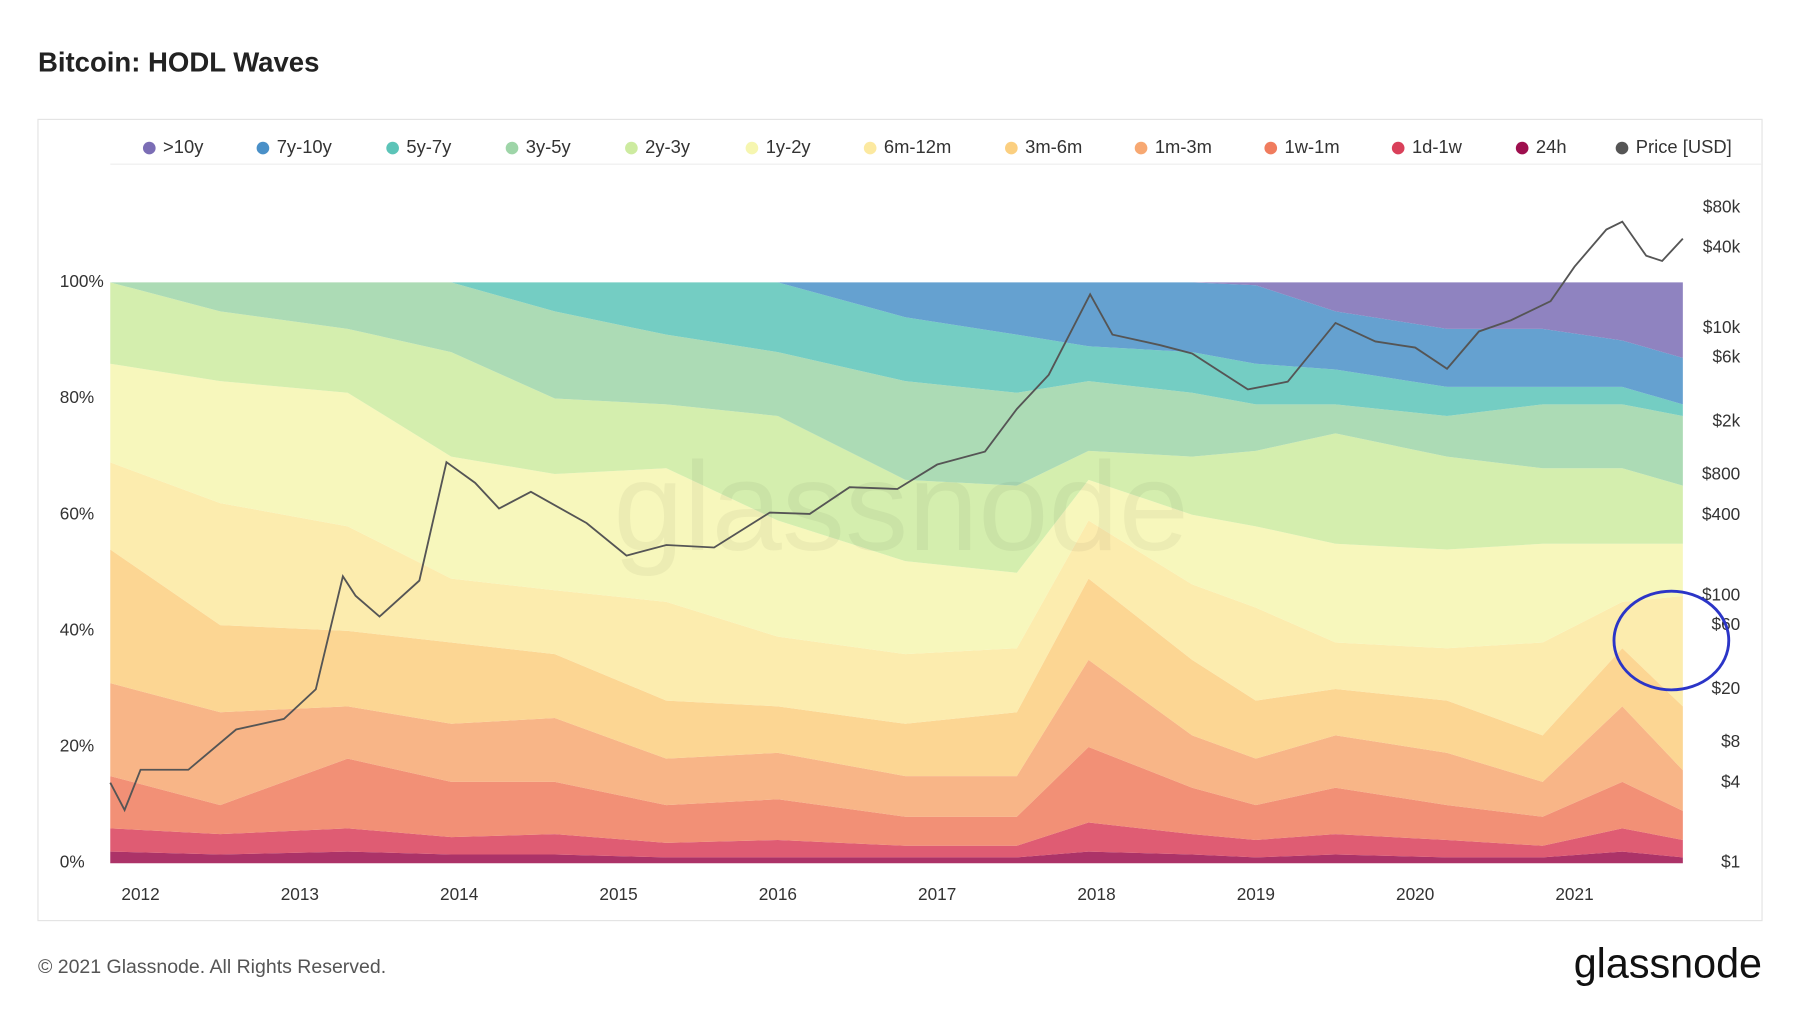  What do you see at coordinates (668, 146) in the screenshot?
I see `legend-label: 2y-3y` at bounding box center [668, 146].